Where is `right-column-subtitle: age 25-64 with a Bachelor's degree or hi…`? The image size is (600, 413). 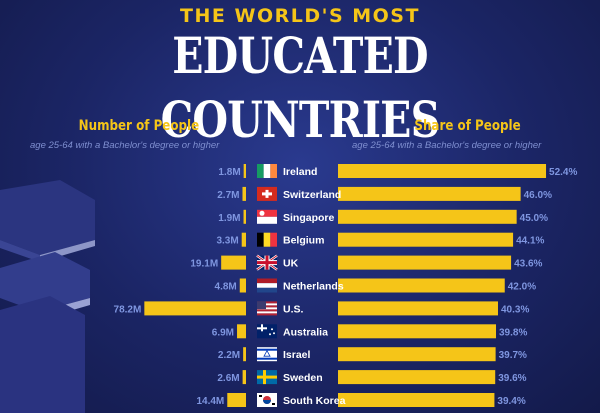
right-column-subtitle: age 25-64 with a Bachelor's degree or hi… is located at coordinates (447, 145).